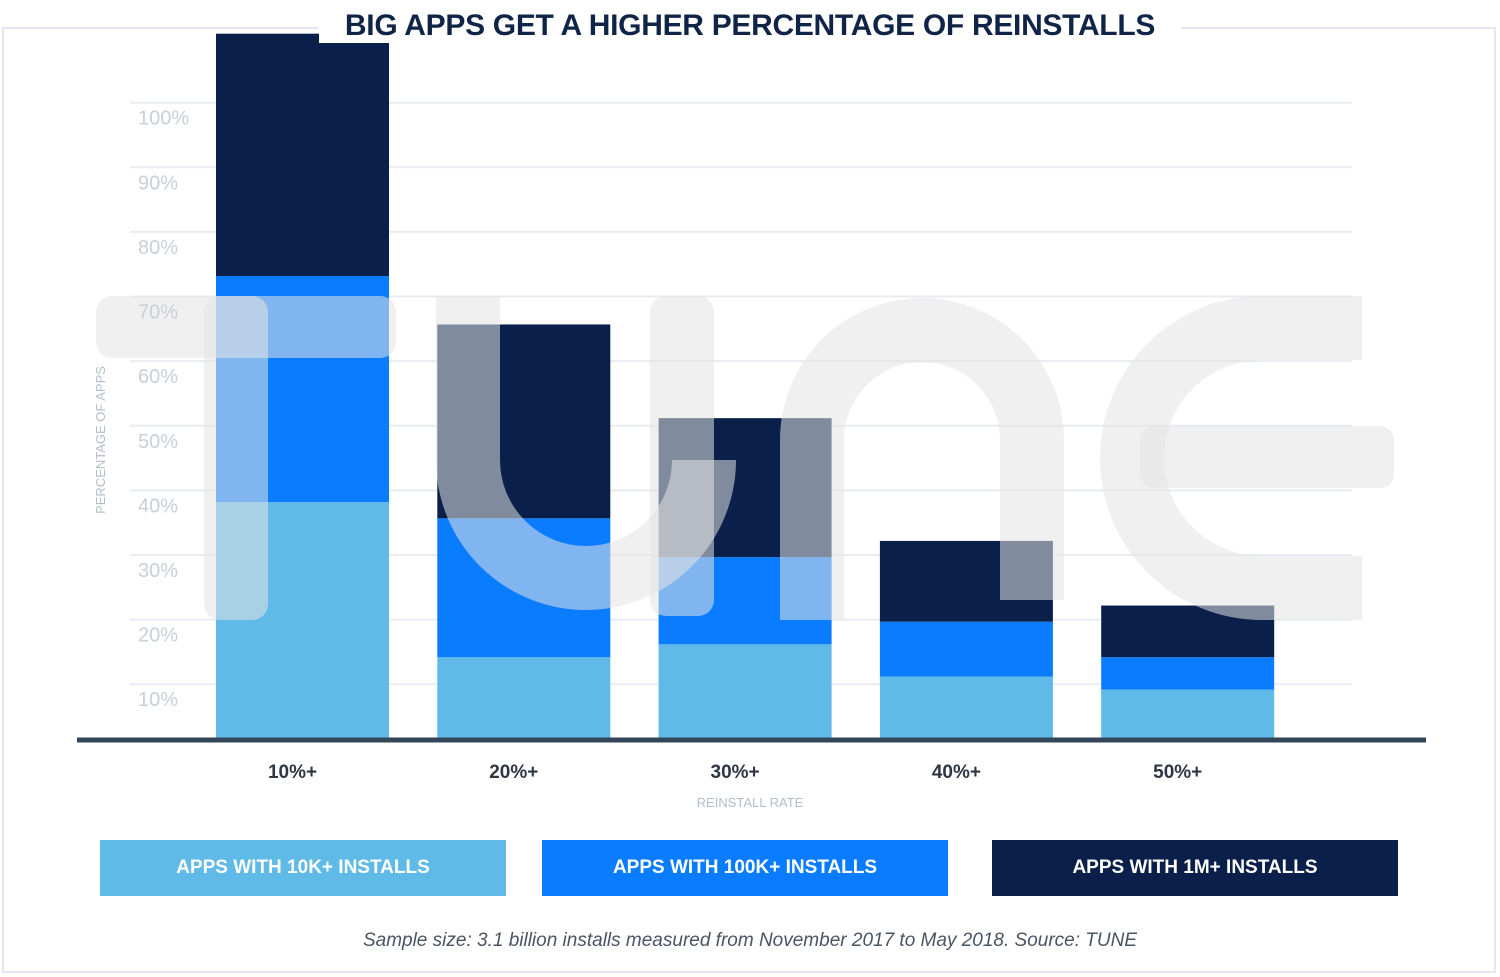 The image size is (1500, 977). I want to click on x-tick-label: 30%+, so click(735, 772).